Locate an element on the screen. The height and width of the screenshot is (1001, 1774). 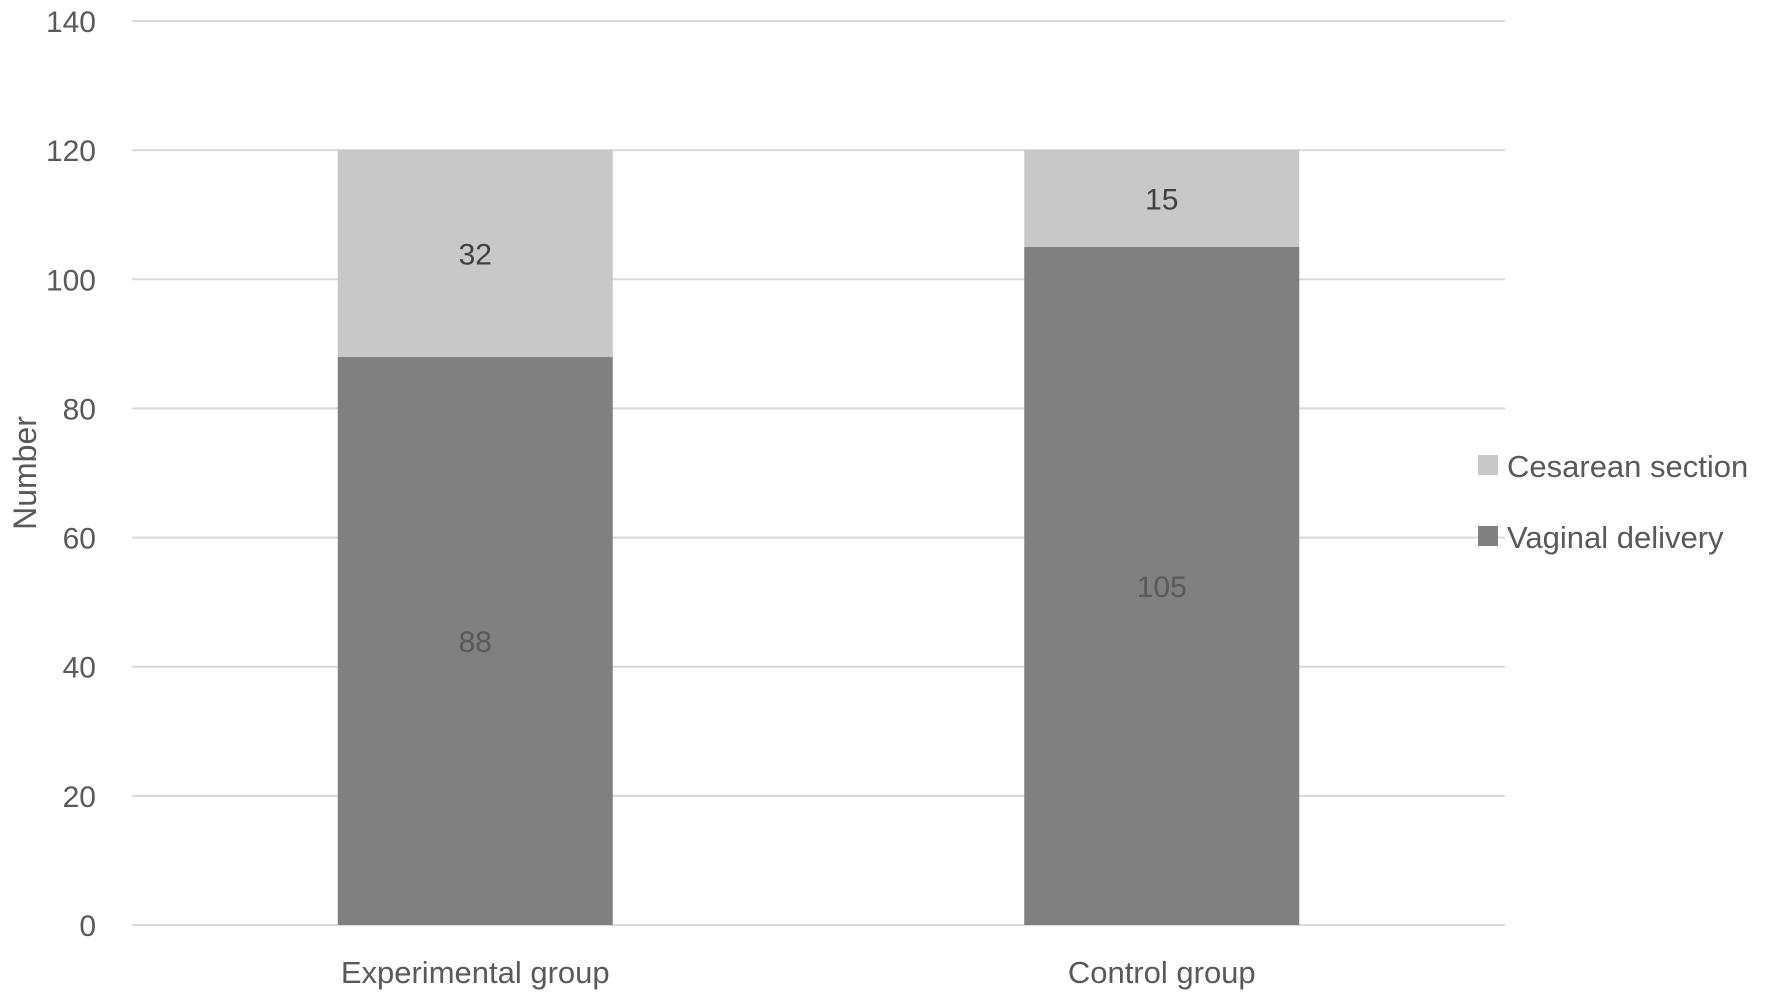
data-label: 32 is located at coordinates (475, 254).